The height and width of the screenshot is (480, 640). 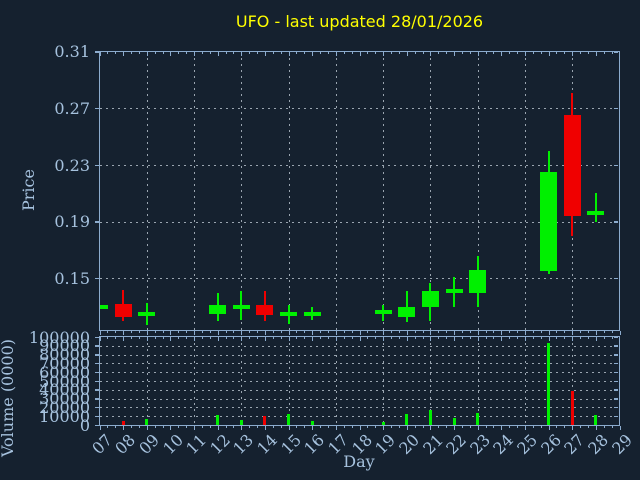 I want to click on volume-tick-label: 90000, so click(x=64, y=346).